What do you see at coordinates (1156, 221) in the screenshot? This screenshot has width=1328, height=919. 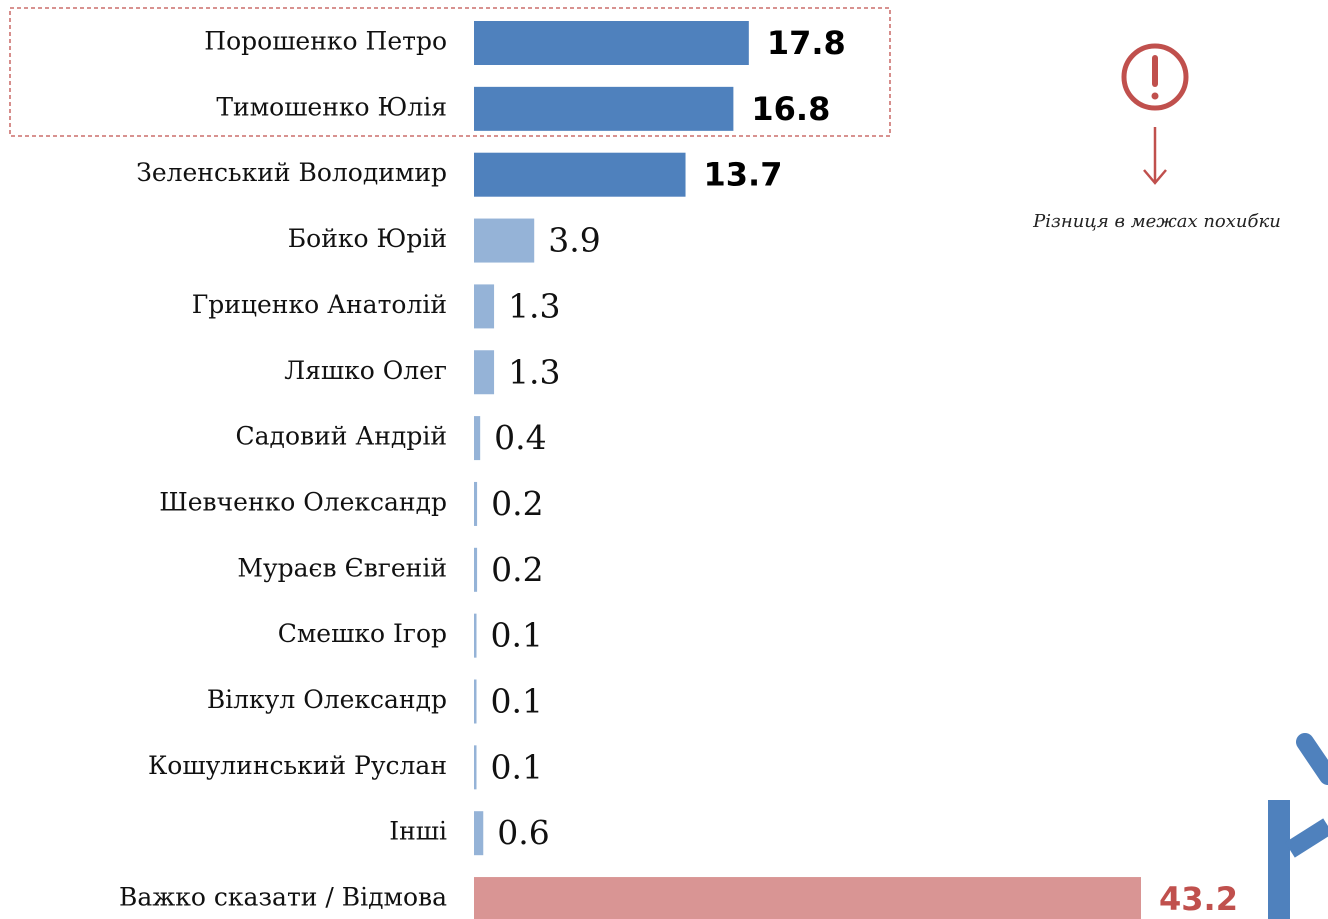 I see `annotation: Різниця в межах похибки` at bounding box center [1156, 221].